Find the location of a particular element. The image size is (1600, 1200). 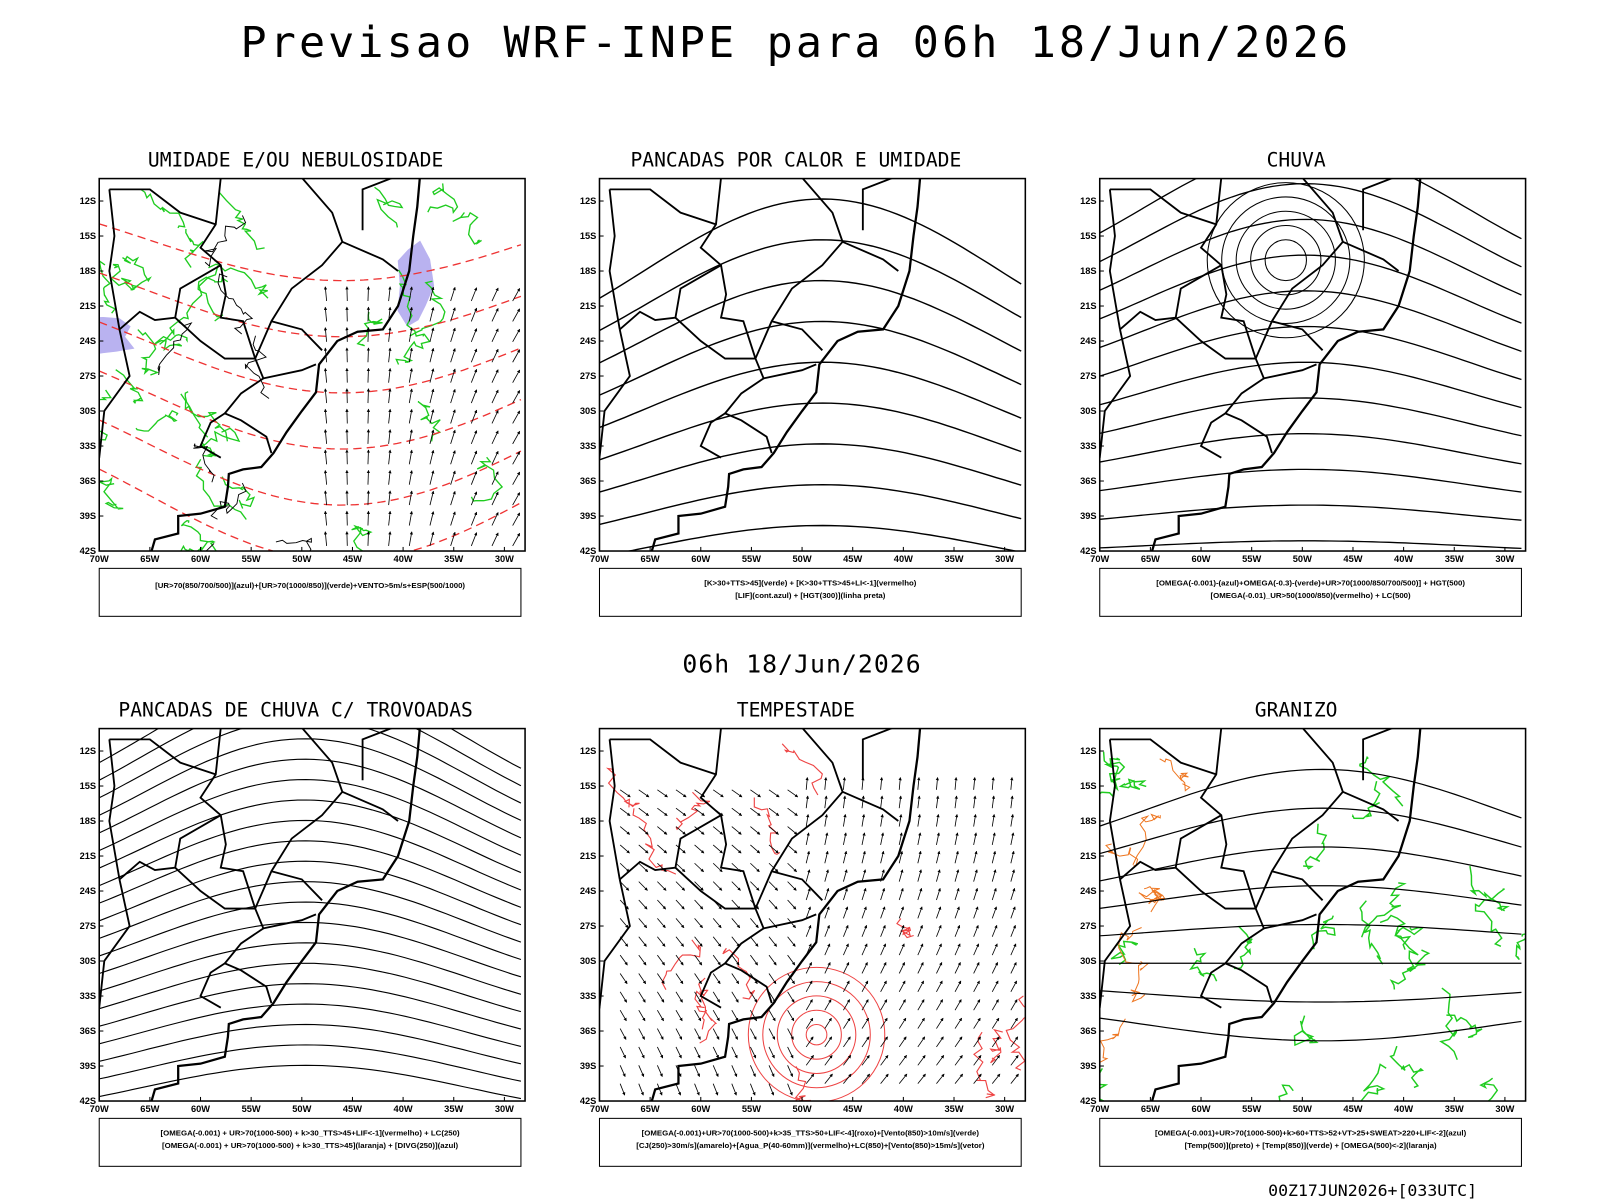

shaded-area is located at coordinates (32, 103).